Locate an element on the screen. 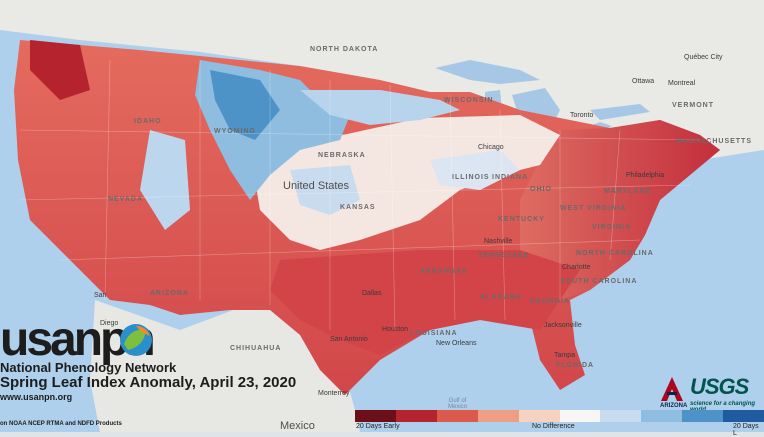 The image size is (764, 437). label-tampa: Tampa is located at coordinates (565, 355).